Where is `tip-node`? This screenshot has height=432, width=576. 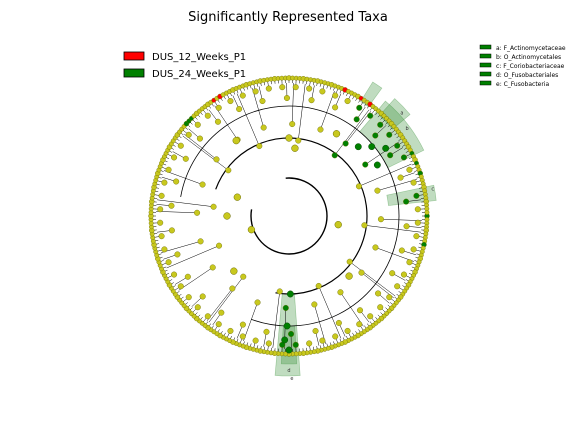 tip-node is located at coordinates (427, 212).